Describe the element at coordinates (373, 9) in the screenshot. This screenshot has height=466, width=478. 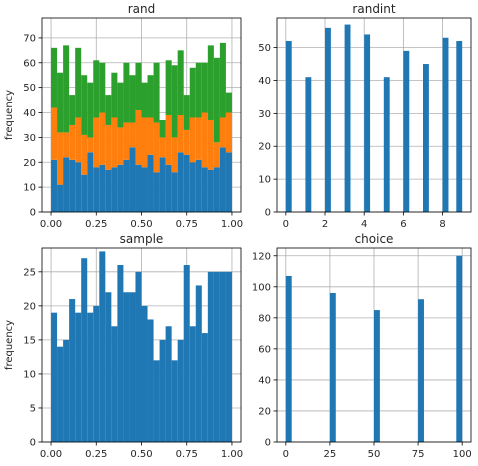
I see `chart-title: randint` at that location.